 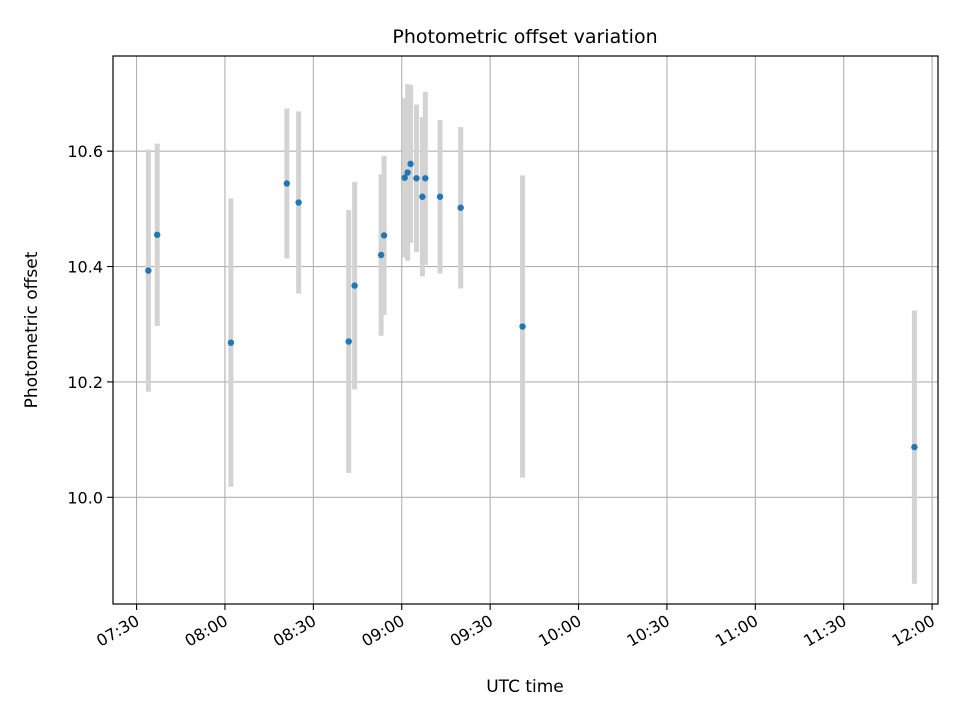 What do you see at coordinates (32, 329) in the screenshot?
I see `y-axis-label: Photometric offset` at bounding box center [32, 329].